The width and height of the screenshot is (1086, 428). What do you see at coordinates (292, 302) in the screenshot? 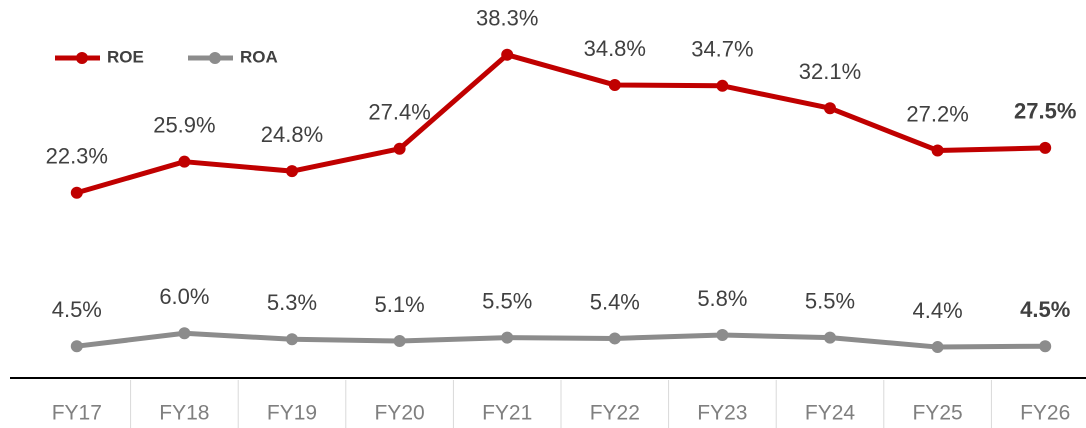
I see `data-label: 5.3%` at bounding box center [292, 302].